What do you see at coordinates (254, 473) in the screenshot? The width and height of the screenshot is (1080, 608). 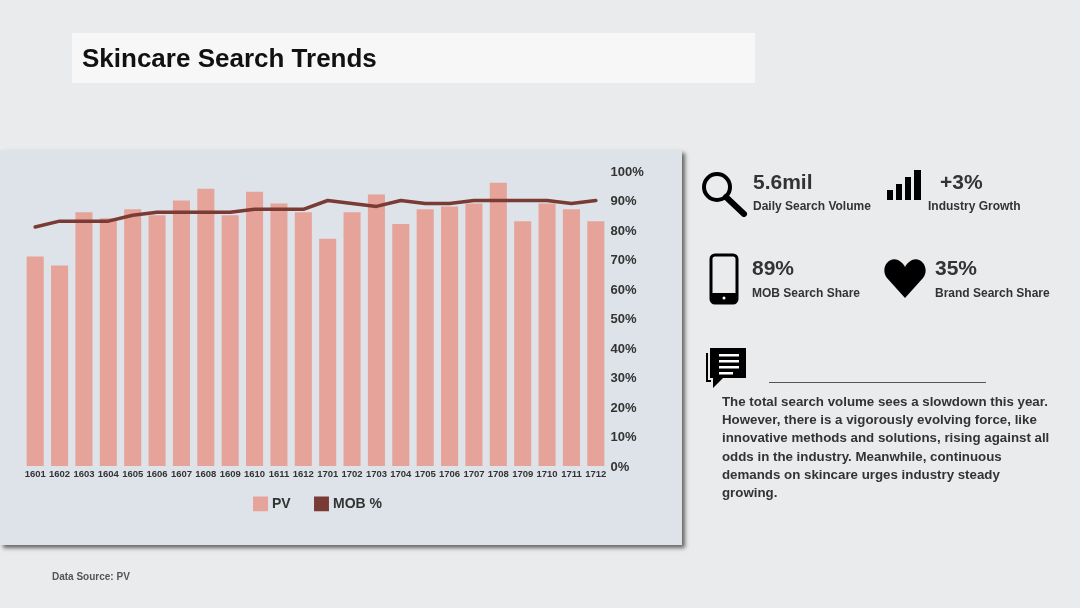 I see `x-tick-label: 1610` at bounding box center [254, 473].